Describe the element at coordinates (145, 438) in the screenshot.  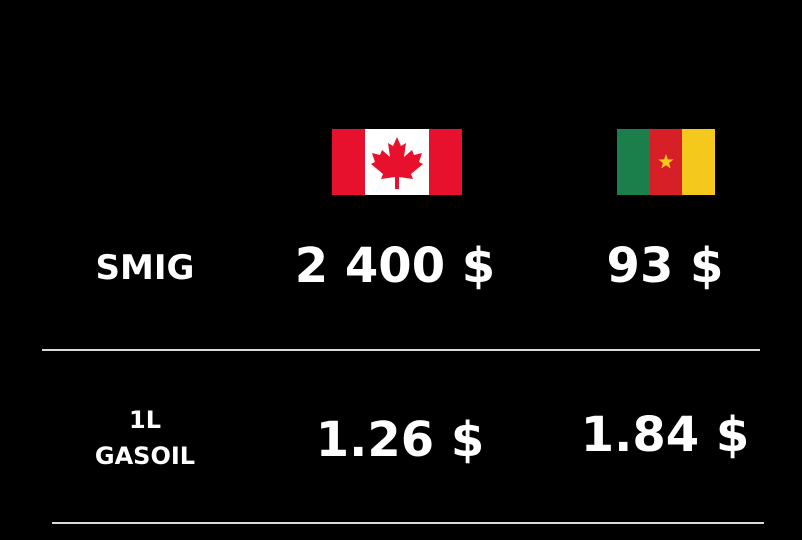
I see `row-label-gasoil: 1L GASOIL` at that location.